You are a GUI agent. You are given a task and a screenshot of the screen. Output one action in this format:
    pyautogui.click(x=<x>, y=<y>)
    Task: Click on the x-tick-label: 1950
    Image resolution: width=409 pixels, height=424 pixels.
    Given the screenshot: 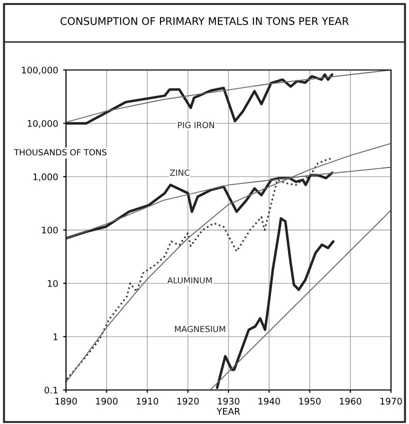 What is the action you would take?
    pyautogui.click(x=310, y=401)
    